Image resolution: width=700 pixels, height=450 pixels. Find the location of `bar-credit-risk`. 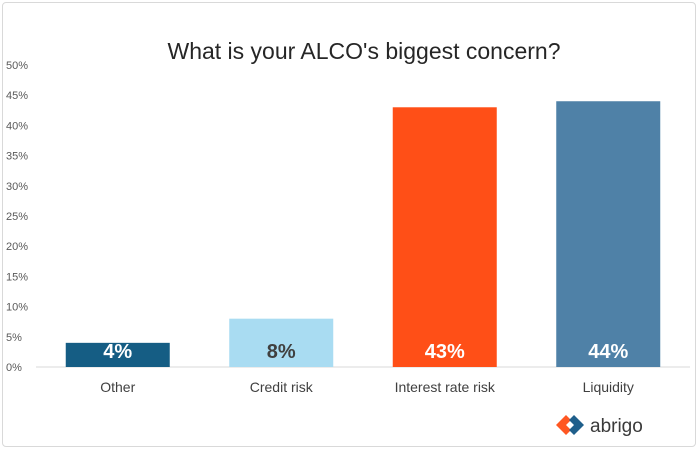

bar-credit-risk is located at coordinates (281, 342).